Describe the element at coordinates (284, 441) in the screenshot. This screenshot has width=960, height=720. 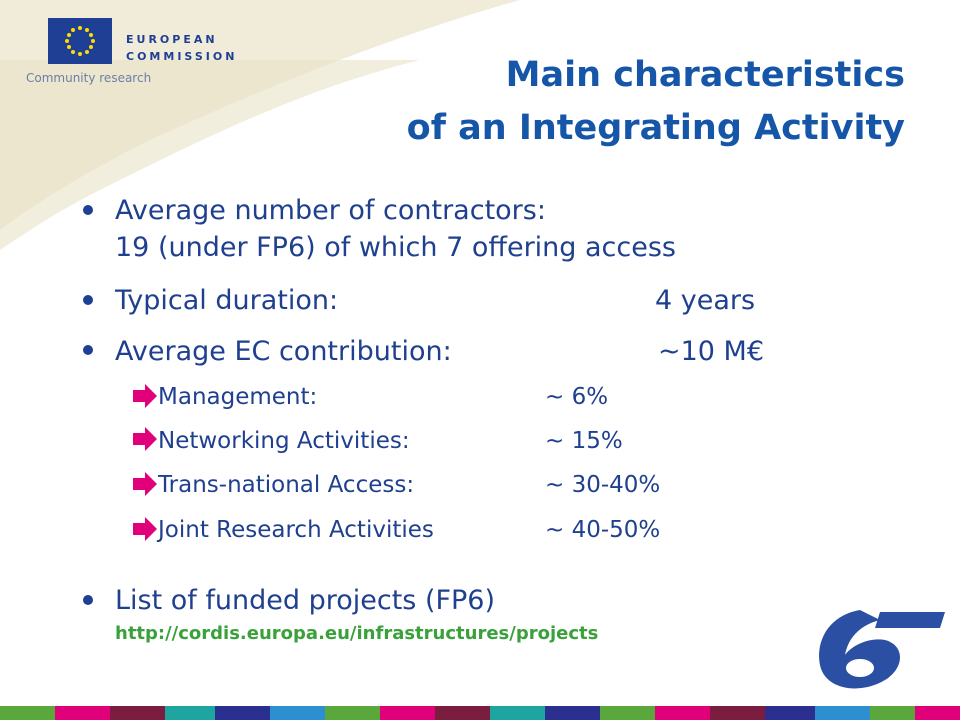
I see `sub-label: Networking Activities:` at that location.